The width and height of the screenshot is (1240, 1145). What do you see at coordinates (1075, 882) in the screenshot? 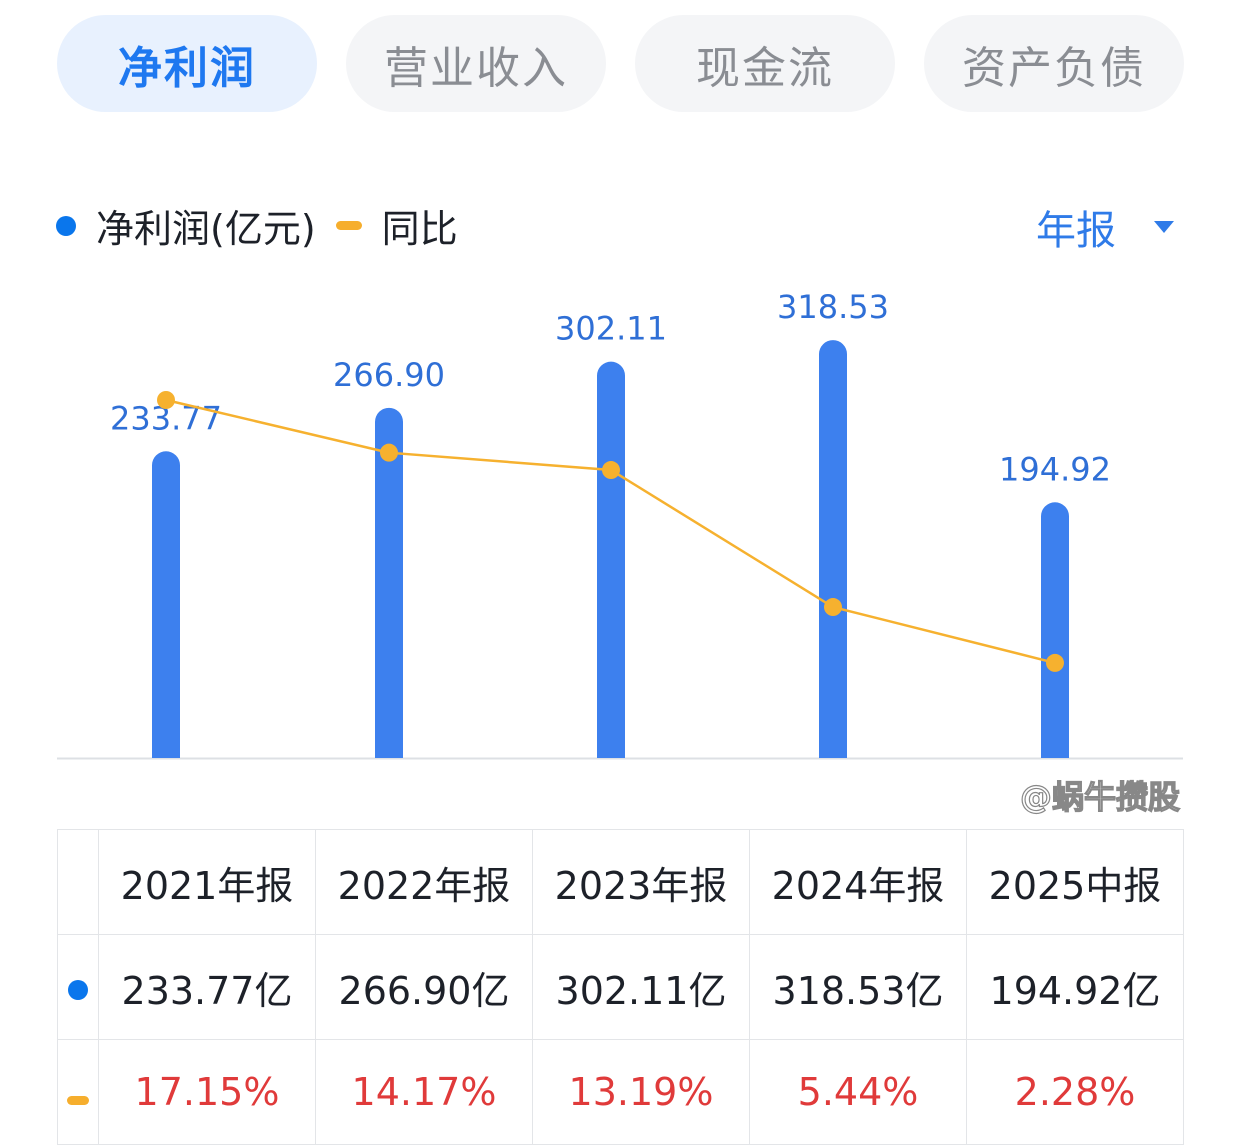
I see `header-cell: 2025中报` at bounding box center [1075, 882].